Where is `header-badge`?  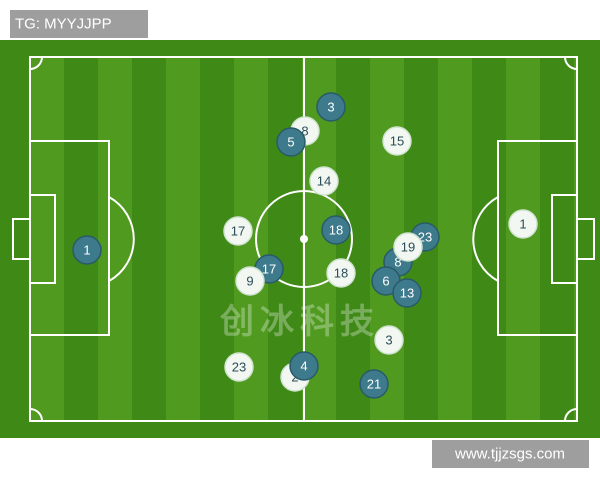
header-badge is located at coordinates (79, 24).